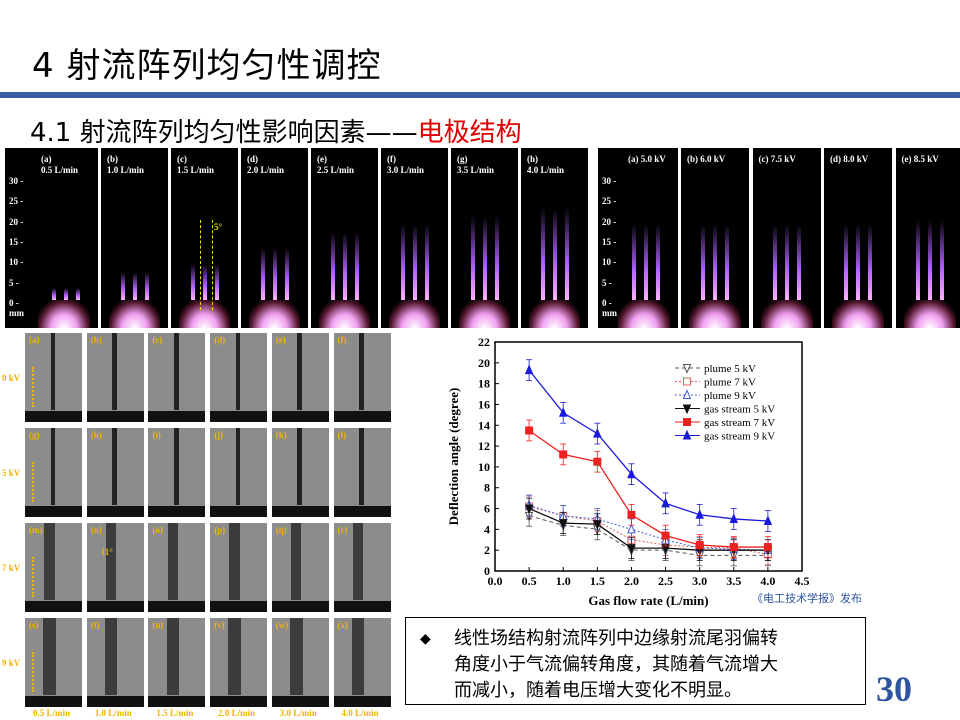  Describe the element at coordinates (280, 340) in the screenshot. I see `panel-label: (e)` at that location.